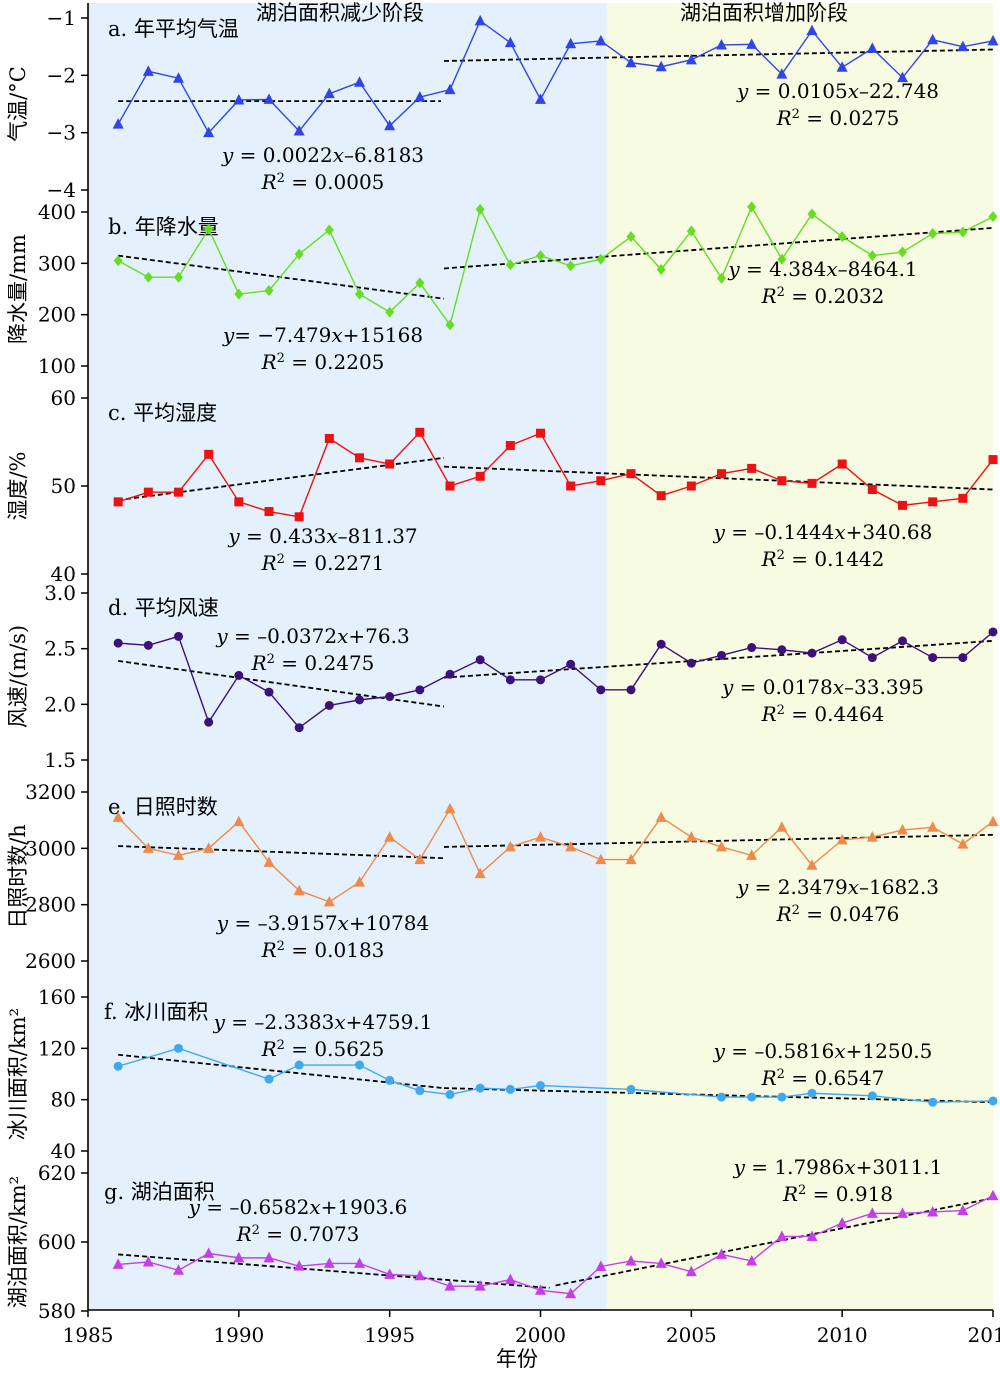 The image size is (1000, 1377). Describe the element at coordinates (823, 1078) in the screenshot. I see `r2-right: R2 = 0.6547` at that location.